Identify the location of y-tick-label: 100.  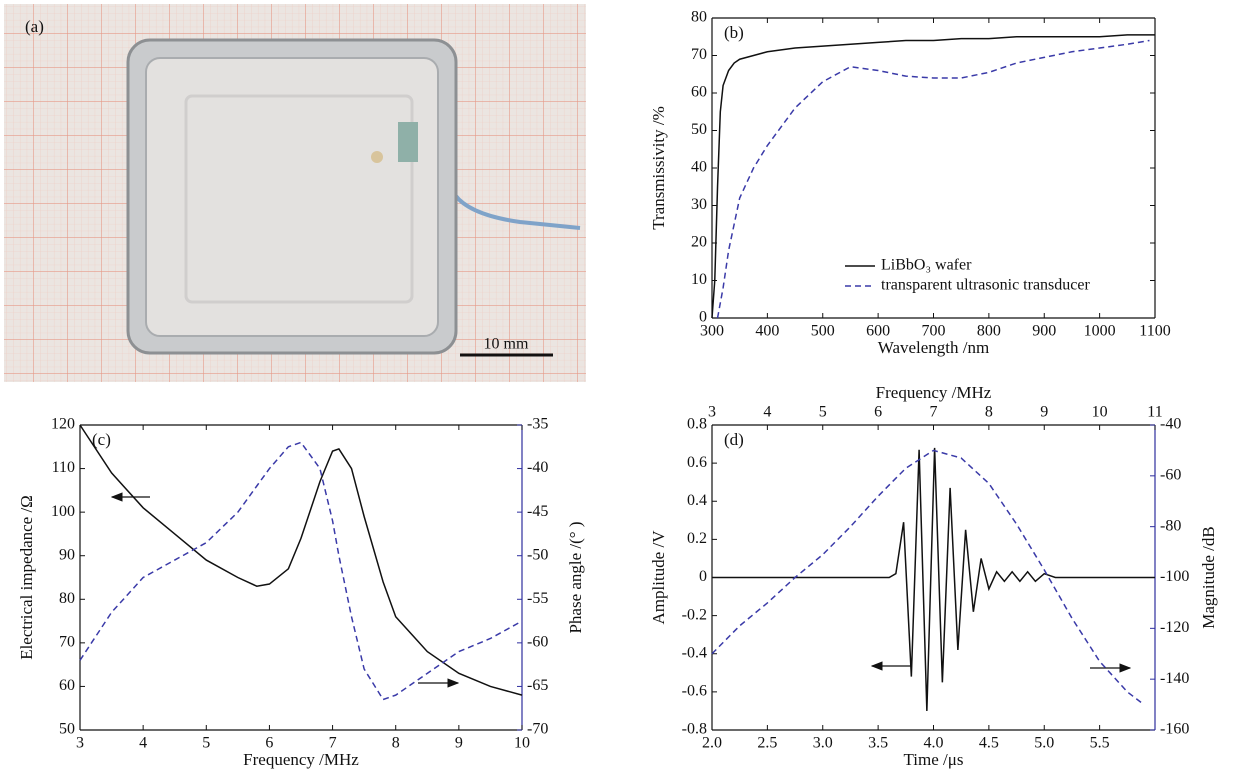
(63, 511).